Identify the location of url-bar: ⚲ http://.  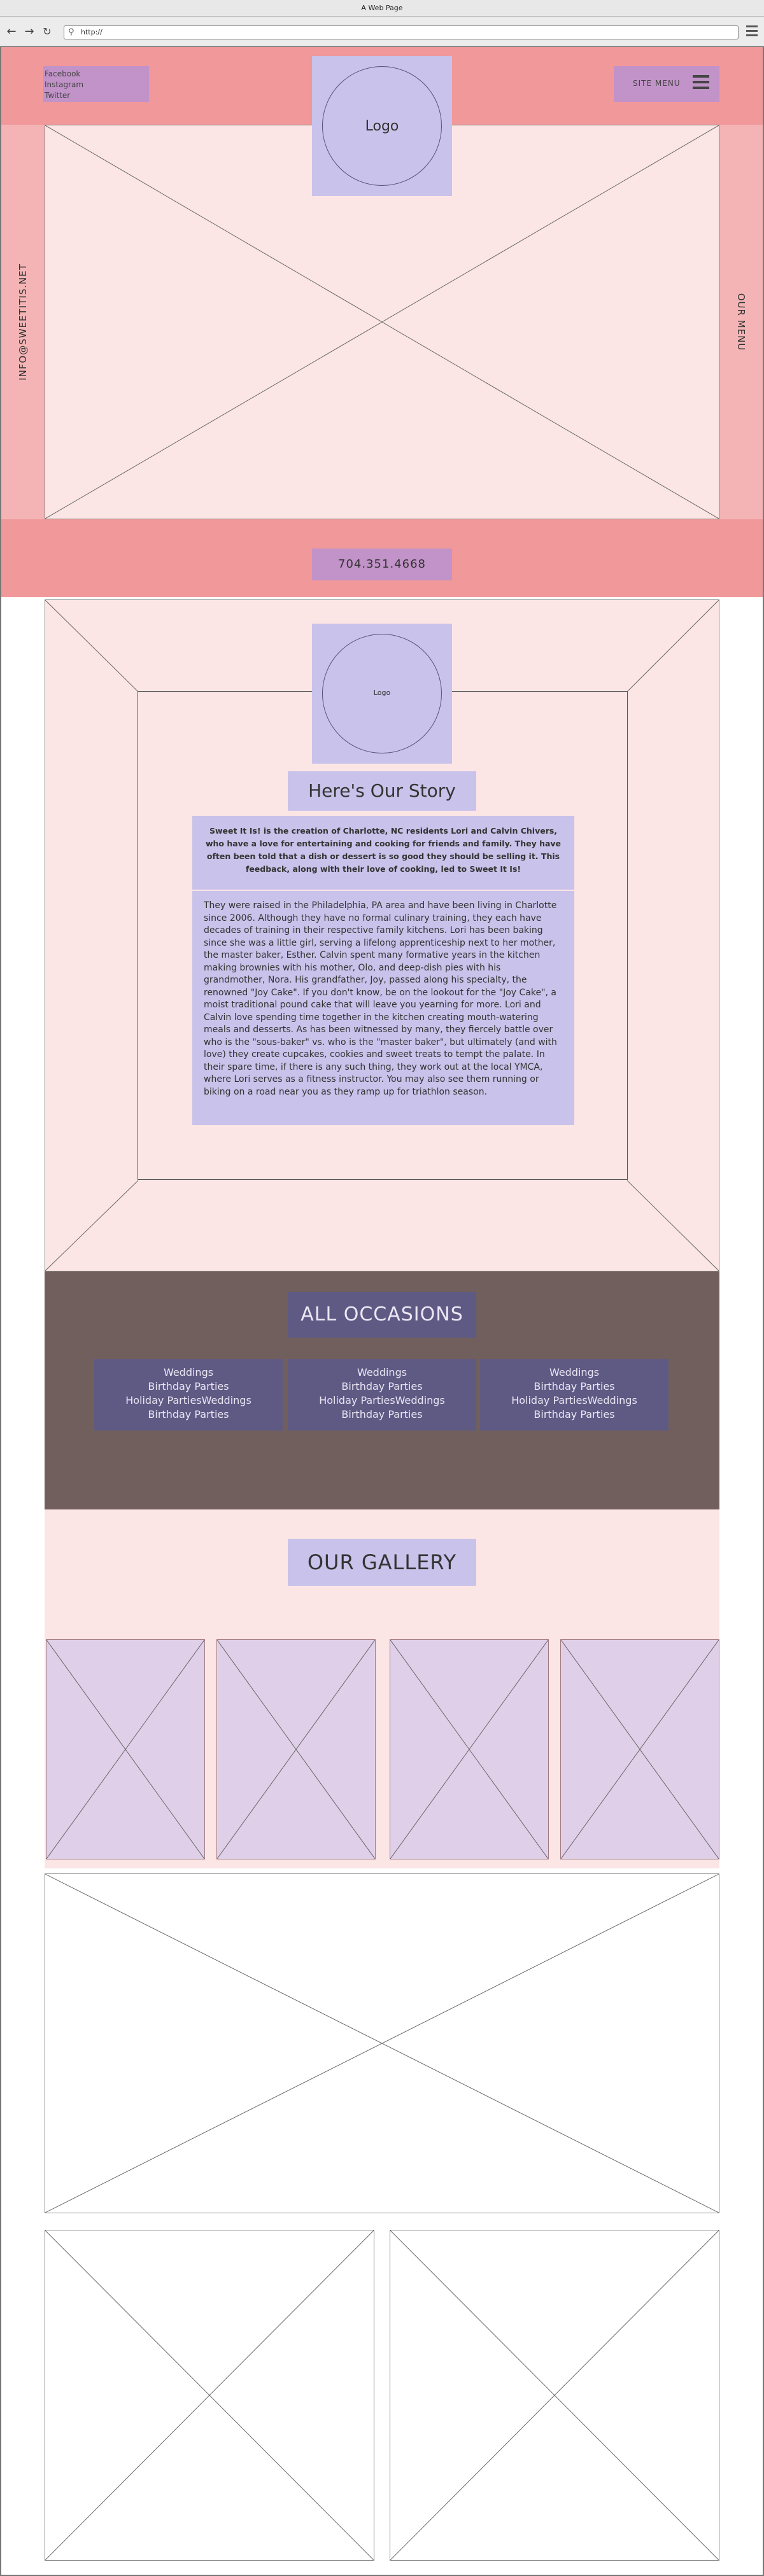
(401, 32).